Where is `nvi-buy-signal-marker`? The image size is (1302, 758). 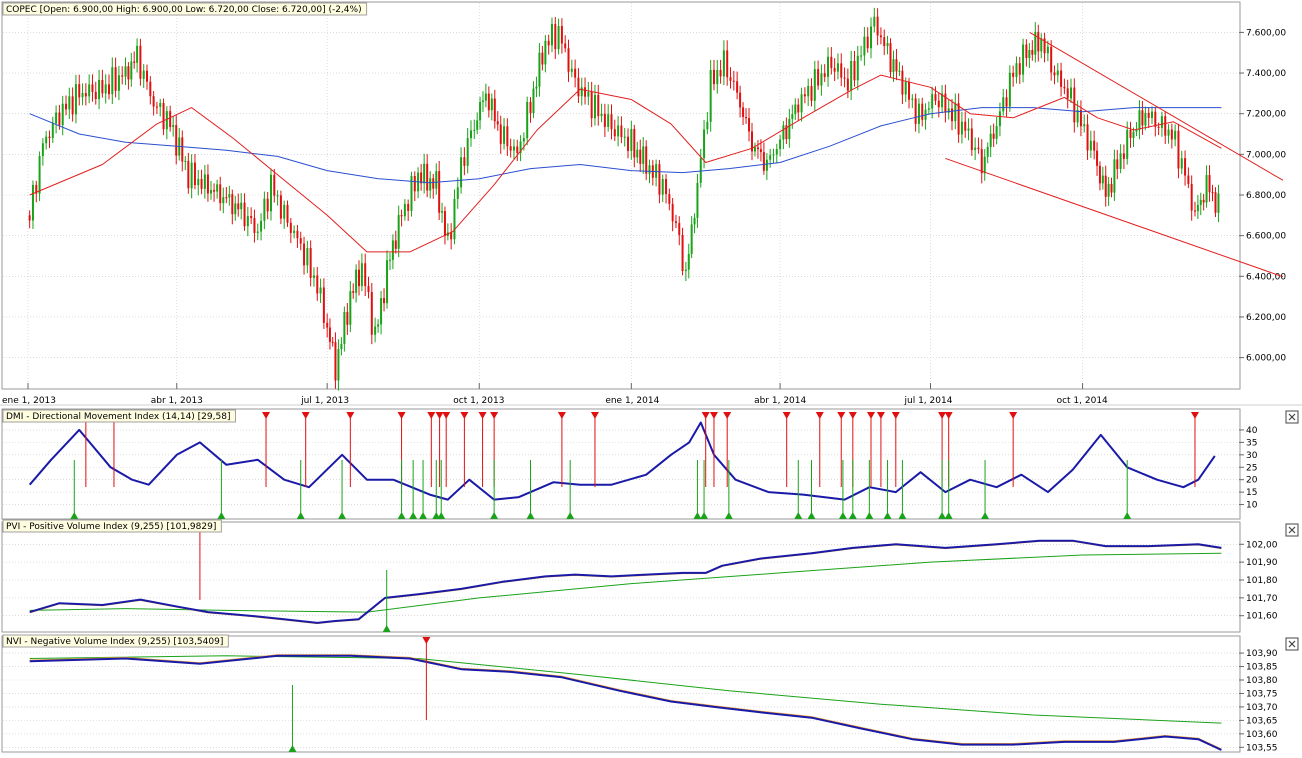
nvi-buy-signal-marker is located at coordinates (292, 748).